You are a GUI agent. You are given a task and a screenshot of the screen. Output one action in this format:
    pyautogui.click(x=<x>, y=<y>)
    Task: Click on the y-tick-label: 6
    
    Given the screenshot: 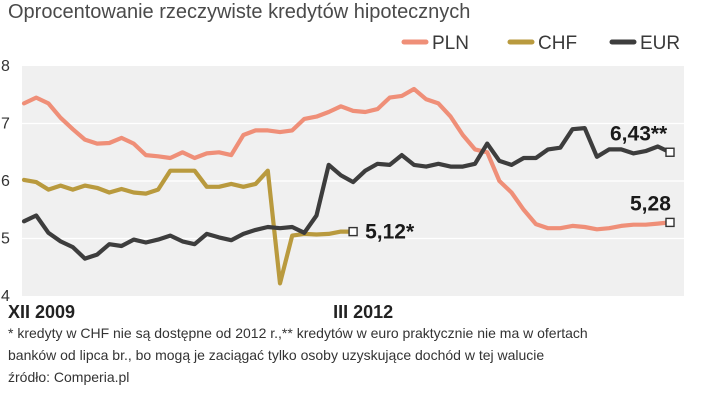 What is the action you would take?
    pyautogui.click(x=5, y=181)
    